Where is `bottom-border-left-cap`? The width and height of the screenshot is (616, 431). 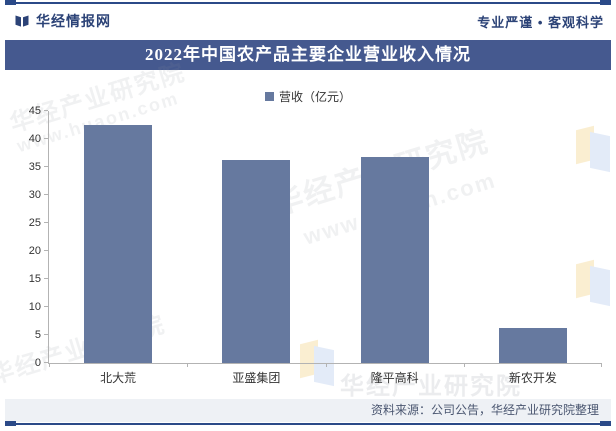 bottom-border-left-cap is located at coordinates (10, 423).